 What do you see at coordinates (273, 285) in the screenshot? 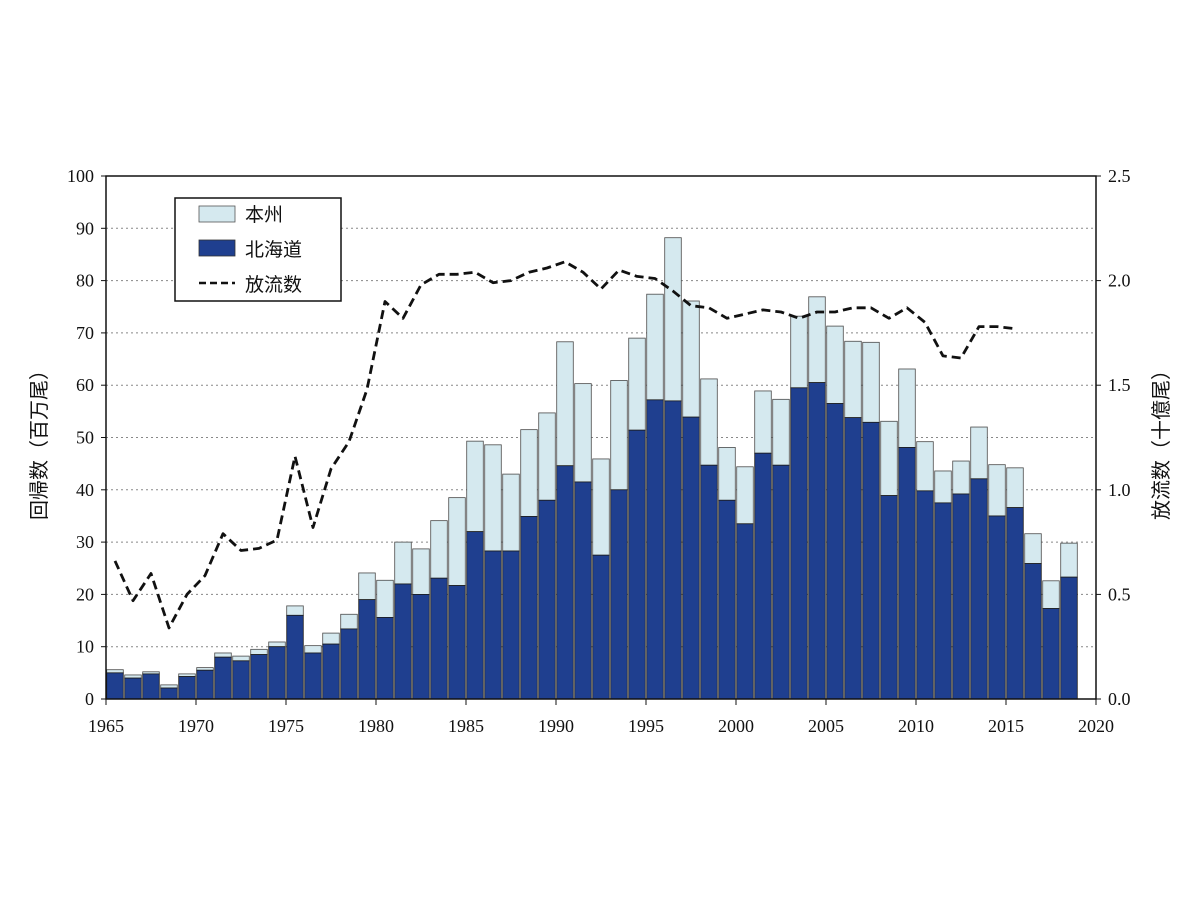
I see `legend-label-release: 放流数` at bounding box center [273, 285].